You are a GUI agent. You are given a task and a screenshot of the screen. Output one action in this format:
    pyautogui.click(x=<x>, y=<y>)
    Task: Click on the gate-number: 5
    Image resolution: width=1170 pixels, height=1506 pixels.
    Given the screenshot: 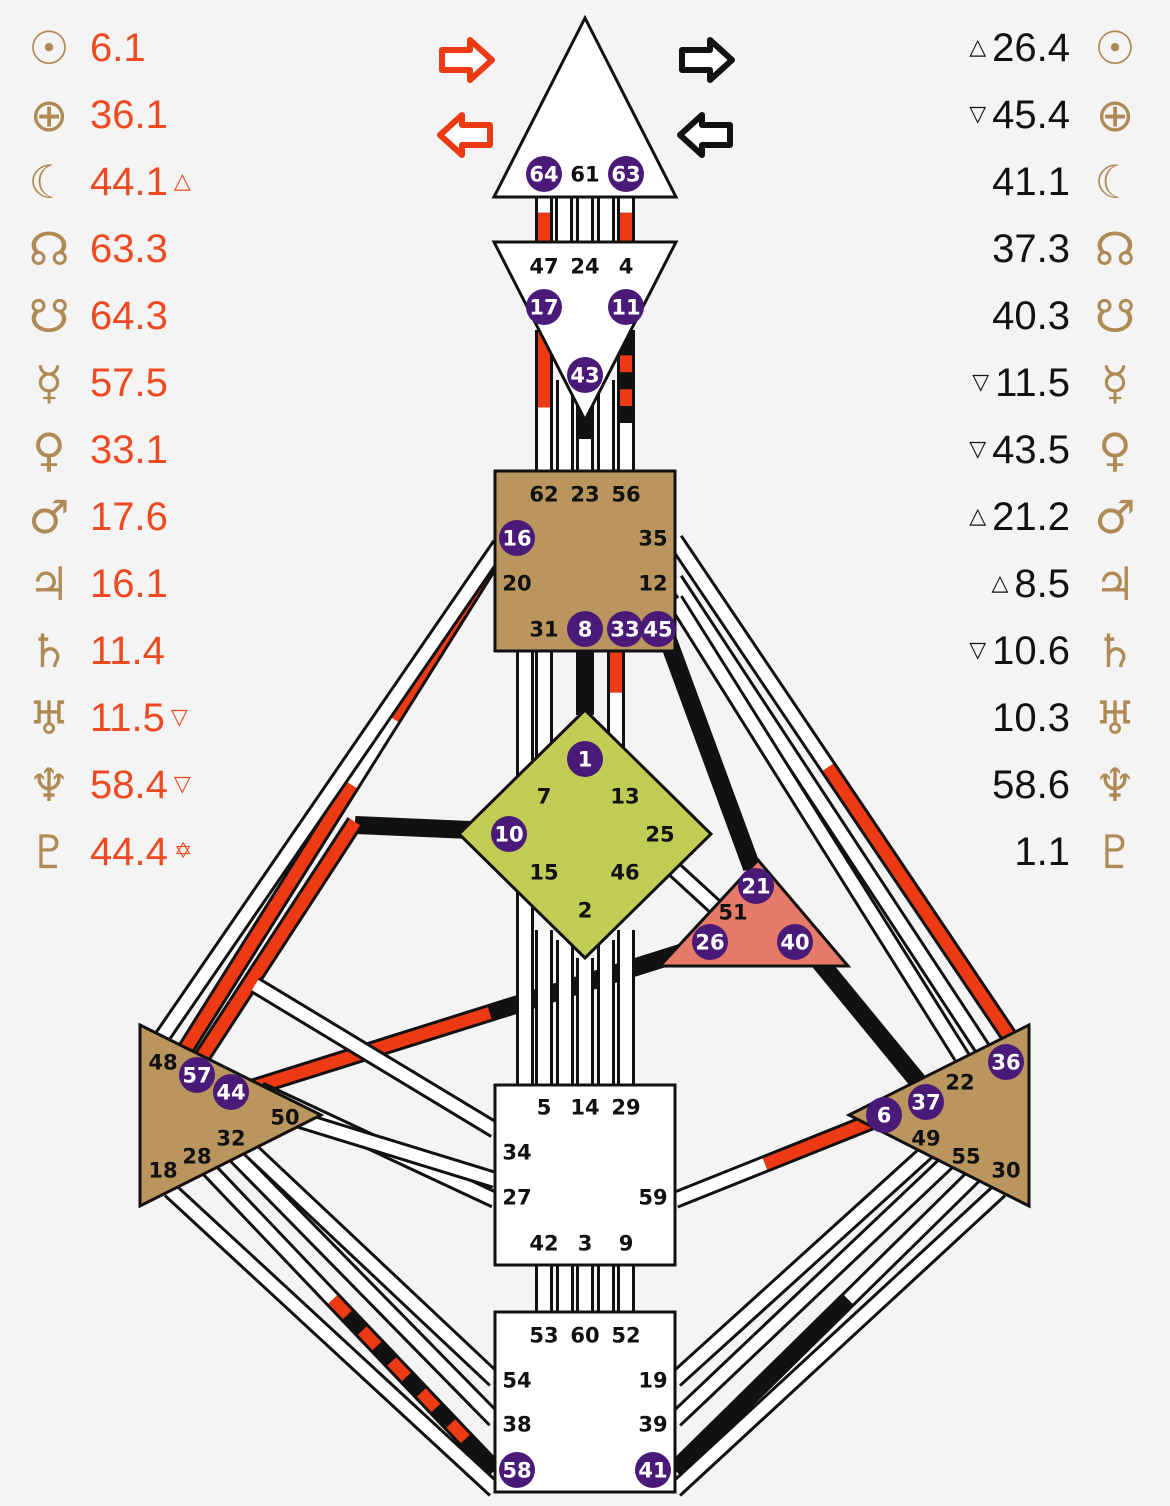 What is the action you would take?
    pyautogui.click(x=544, y=1108)
    